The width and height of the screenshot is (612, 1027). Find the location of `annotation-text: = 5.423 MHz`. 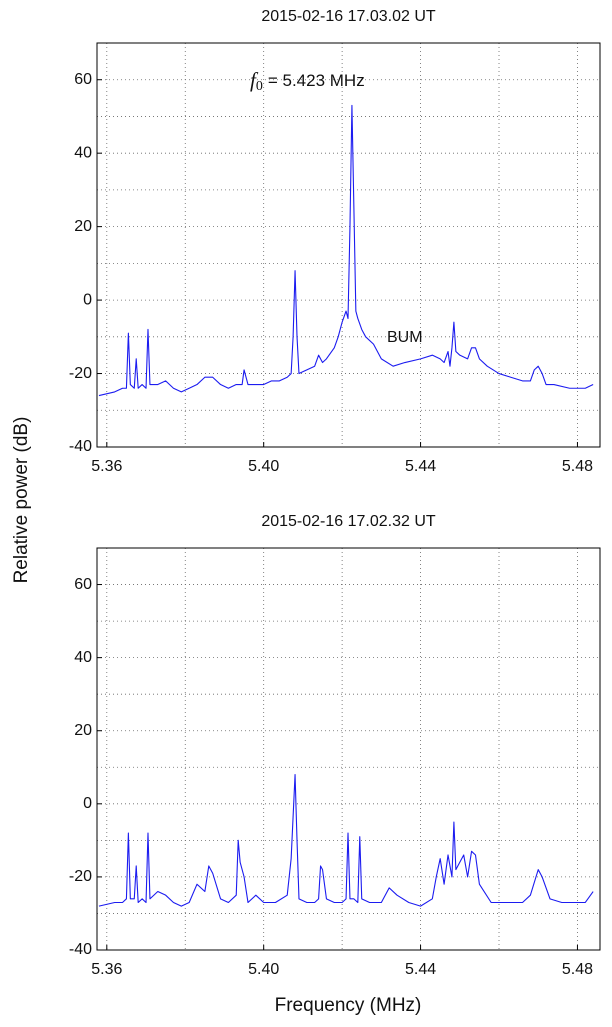

annotation-text: = 5.423 MHz is located at coordinates (316, 80).